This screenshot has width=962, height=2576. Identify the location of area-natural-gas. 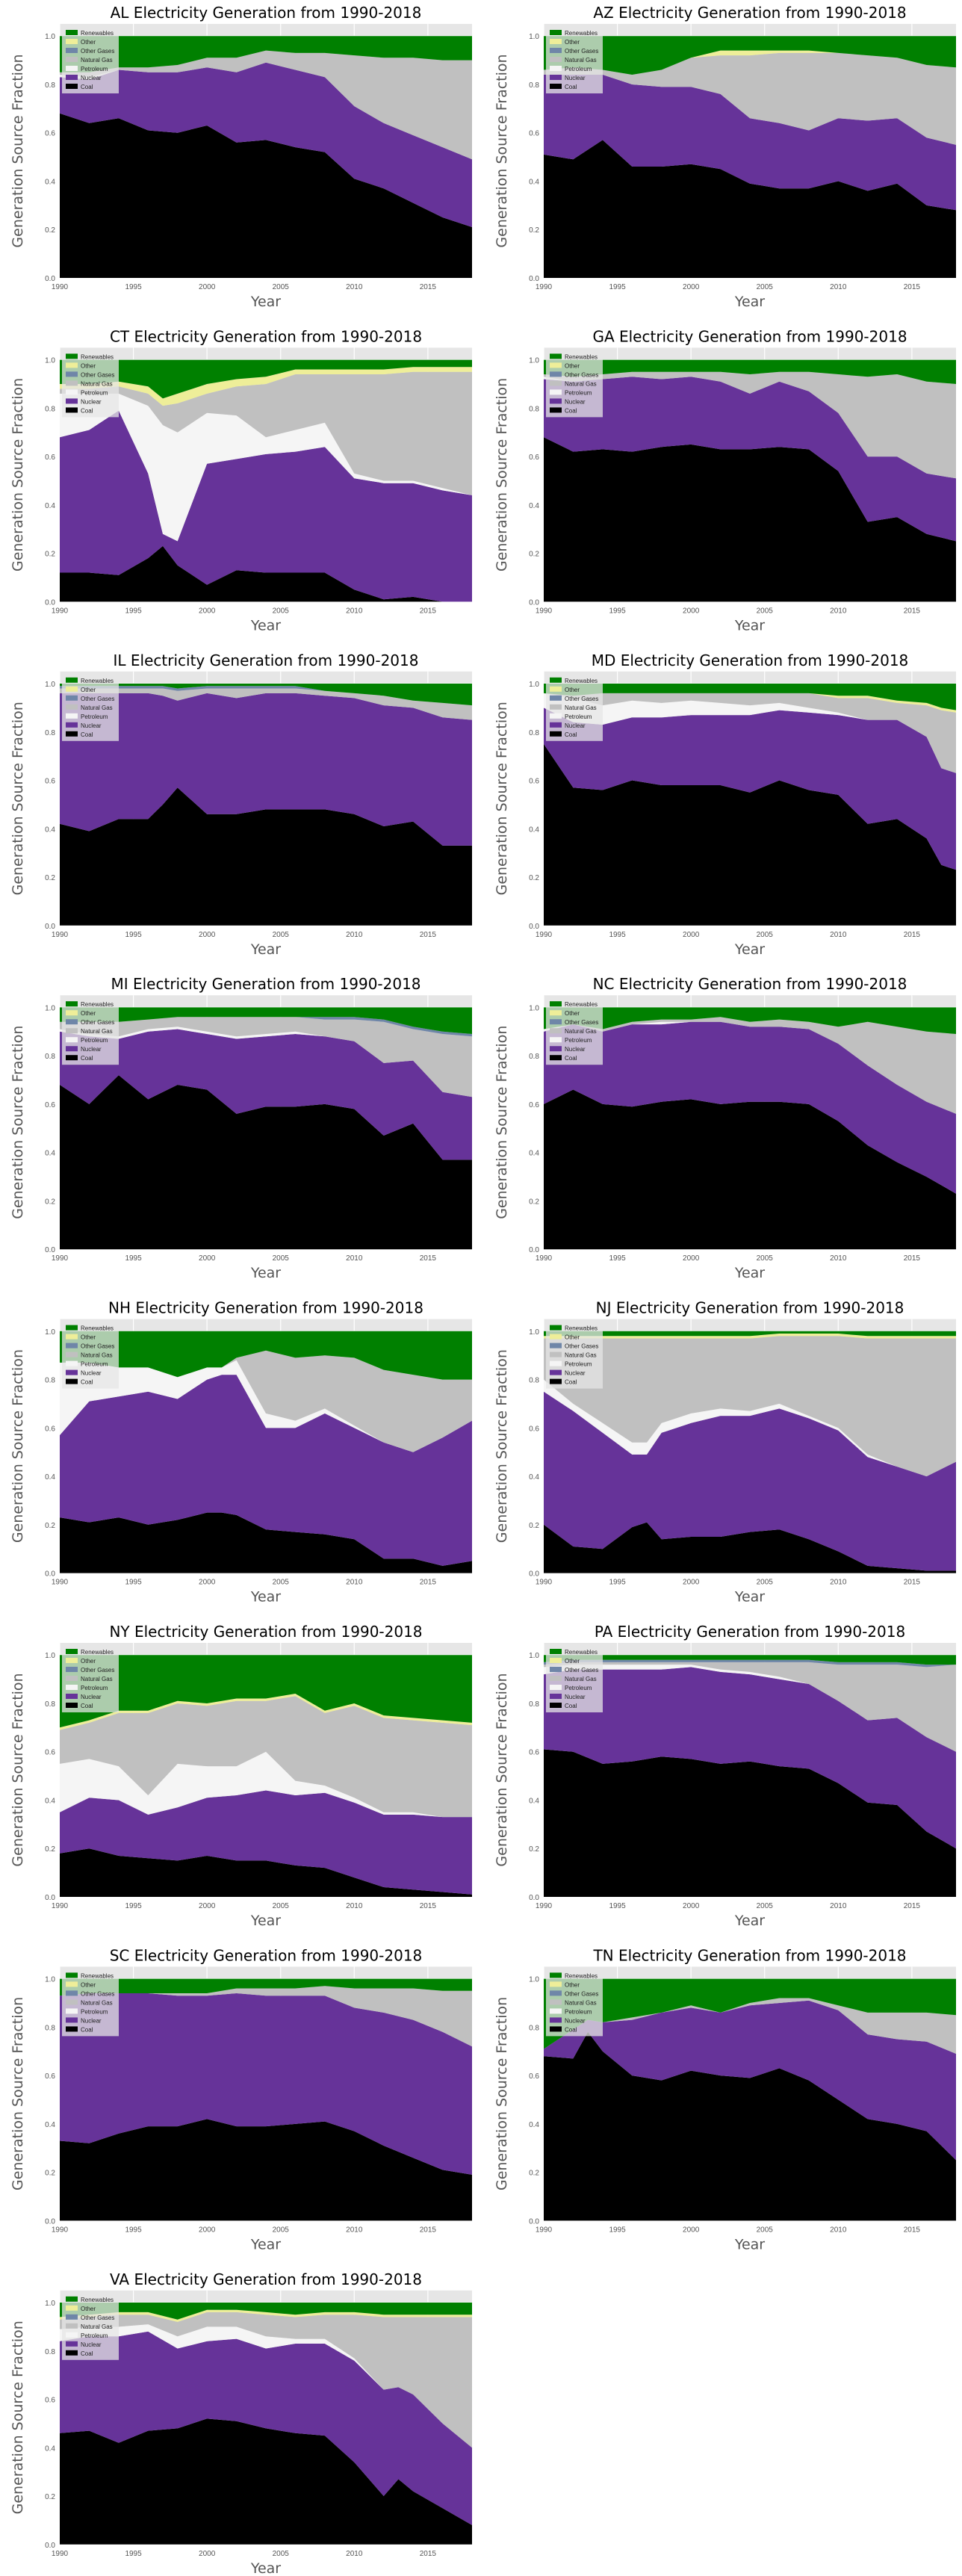
(750, 1707).